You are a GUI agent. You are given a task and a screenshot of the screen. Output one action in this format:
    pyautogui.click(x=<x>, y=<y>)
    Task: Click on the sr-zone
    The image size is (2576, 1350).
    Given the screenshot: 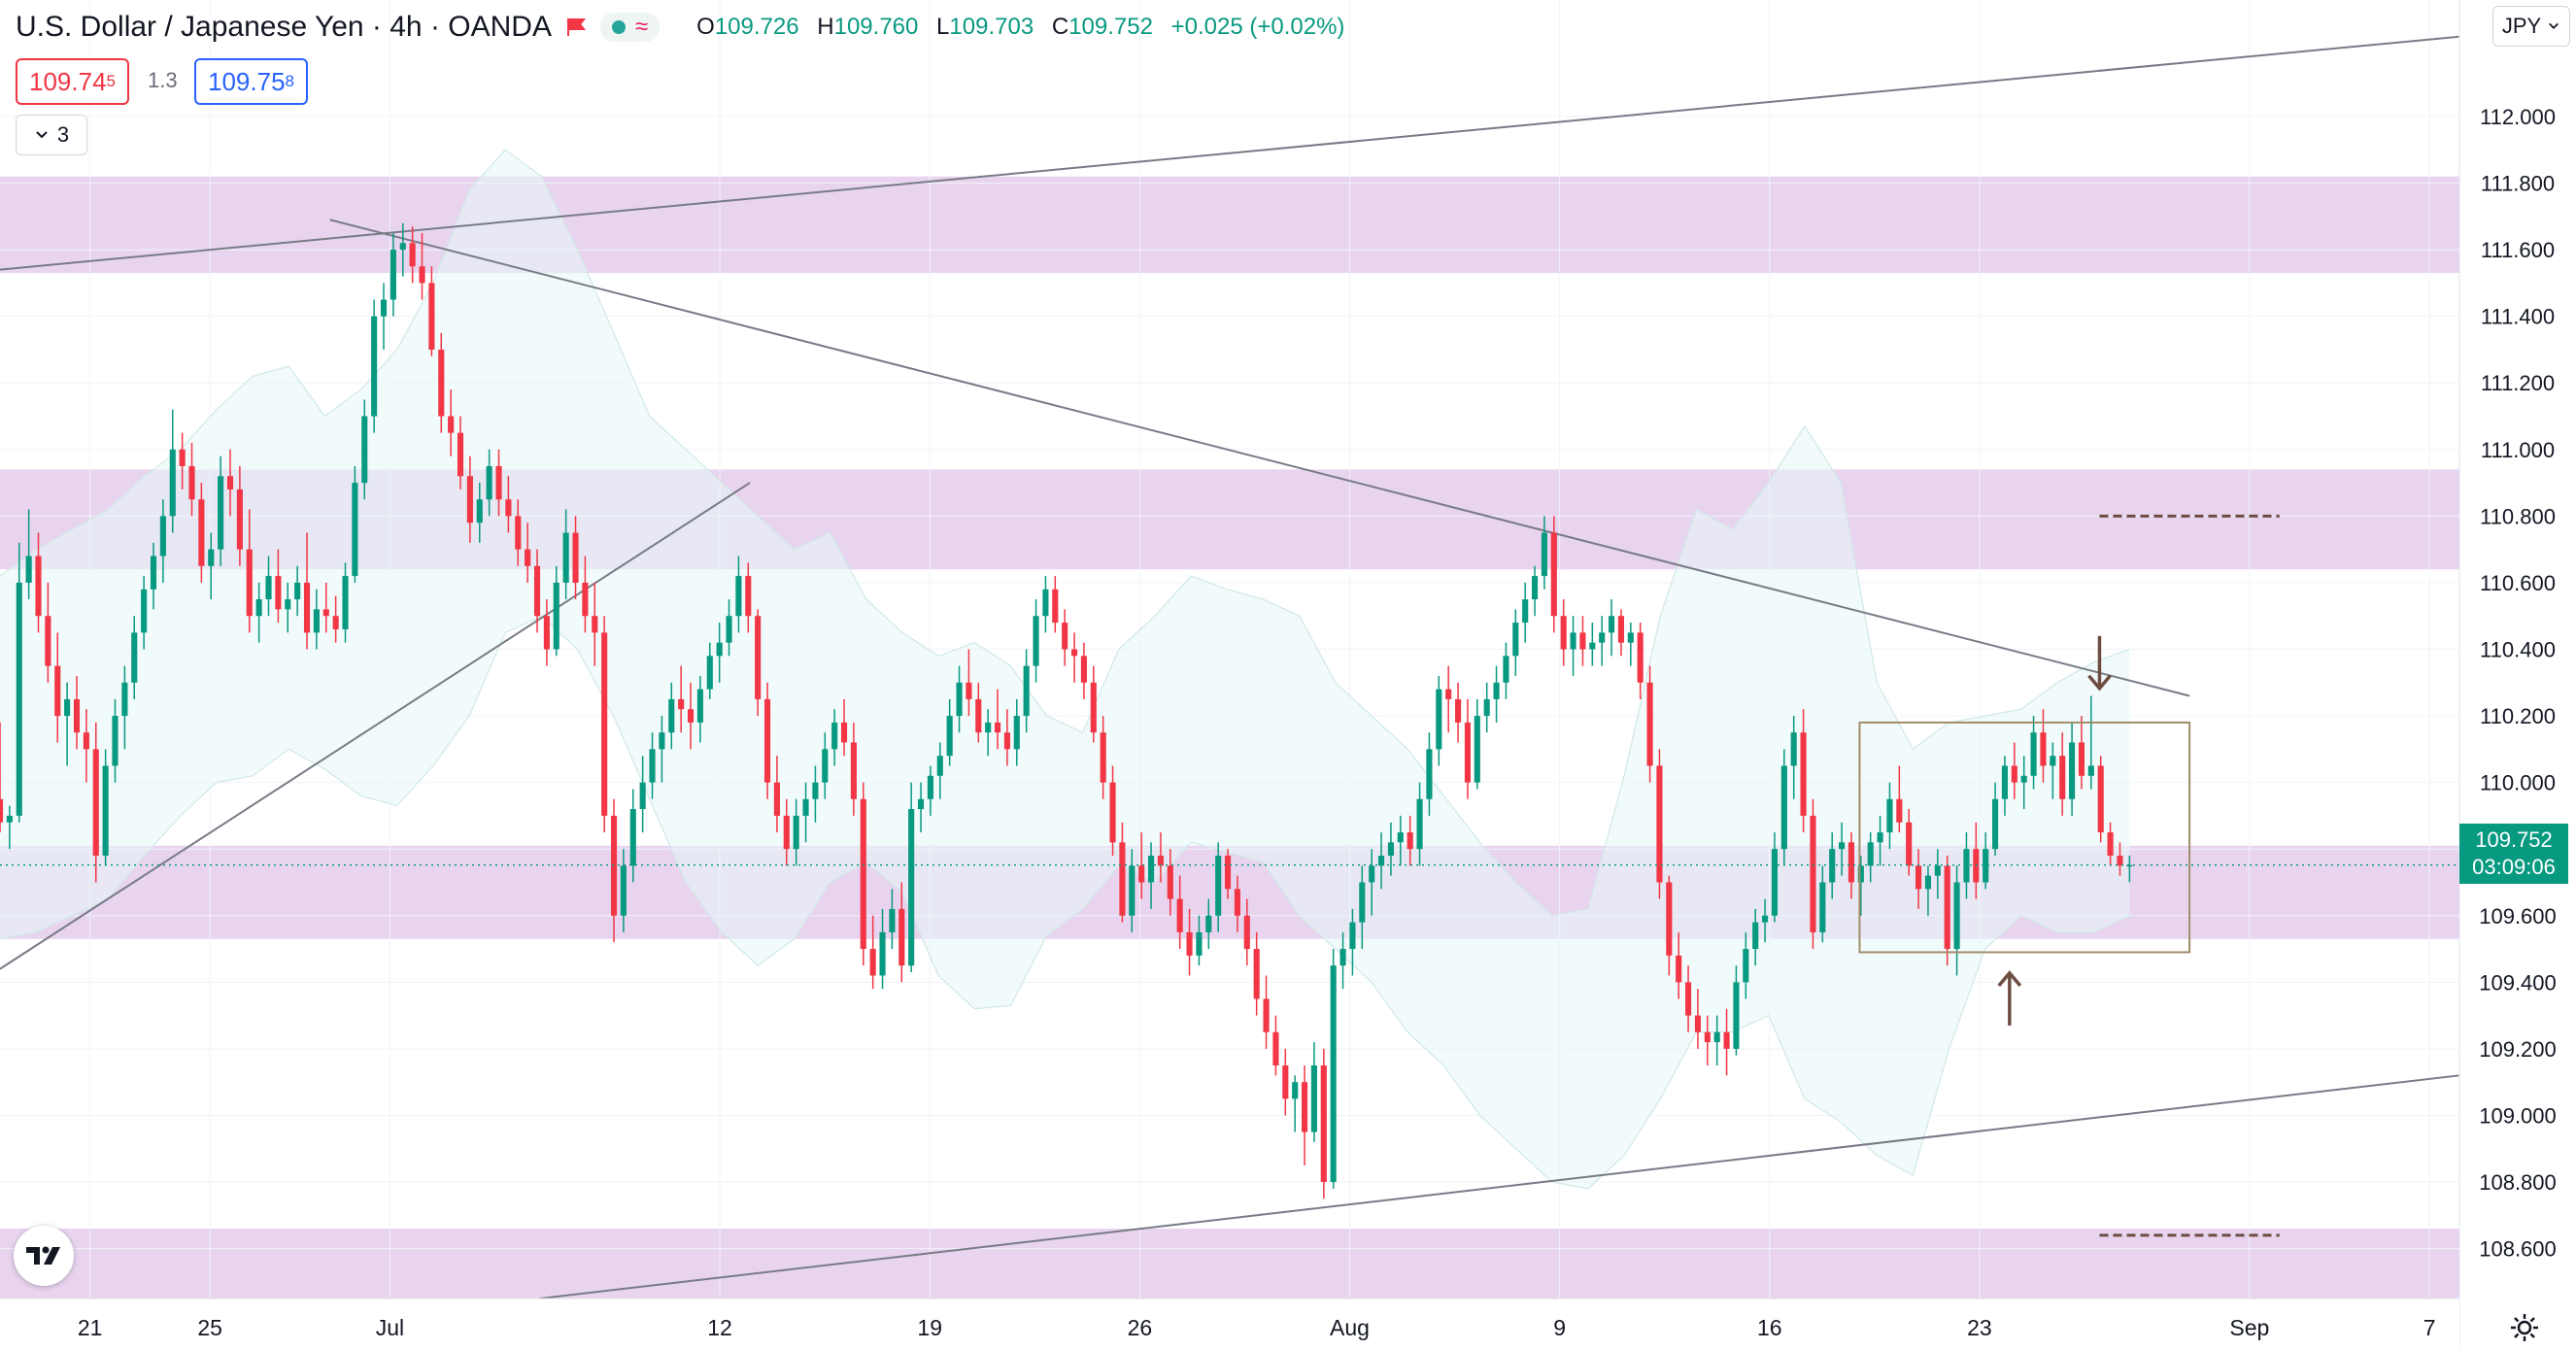 What is the action you would take?
    pyautogui.click(x=1229, y=225)
    